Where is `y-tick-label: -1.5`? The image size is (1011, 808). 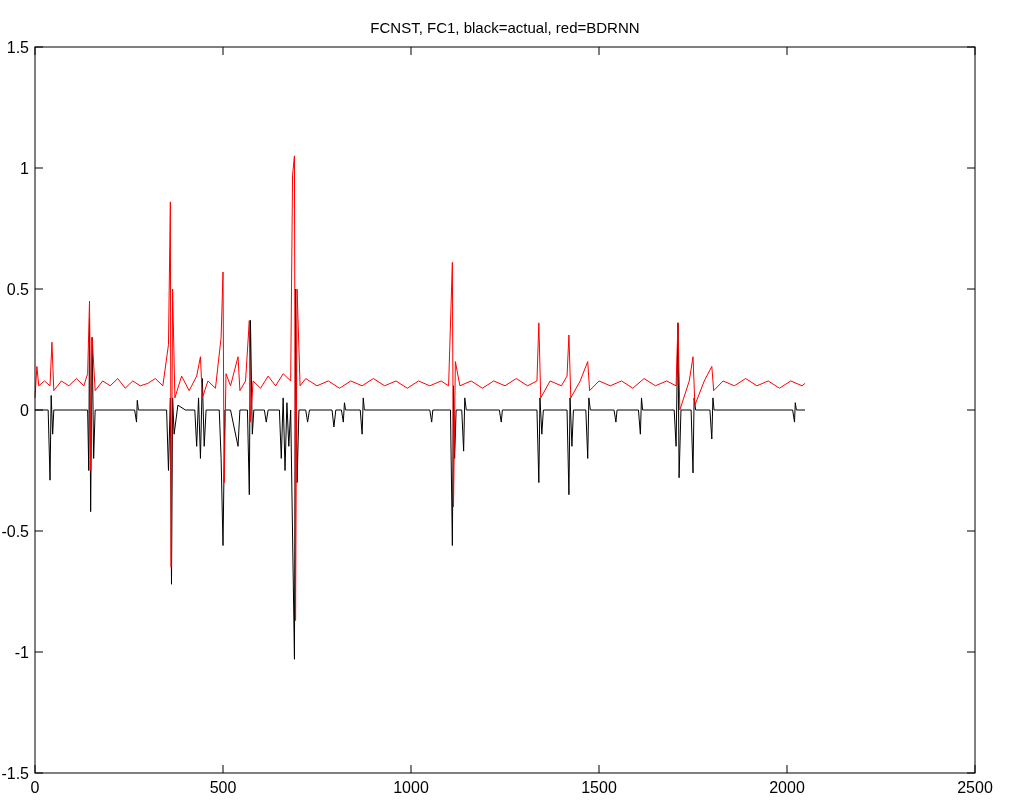
y-tick-label: -1.5 is located at coordinates (15, 773).